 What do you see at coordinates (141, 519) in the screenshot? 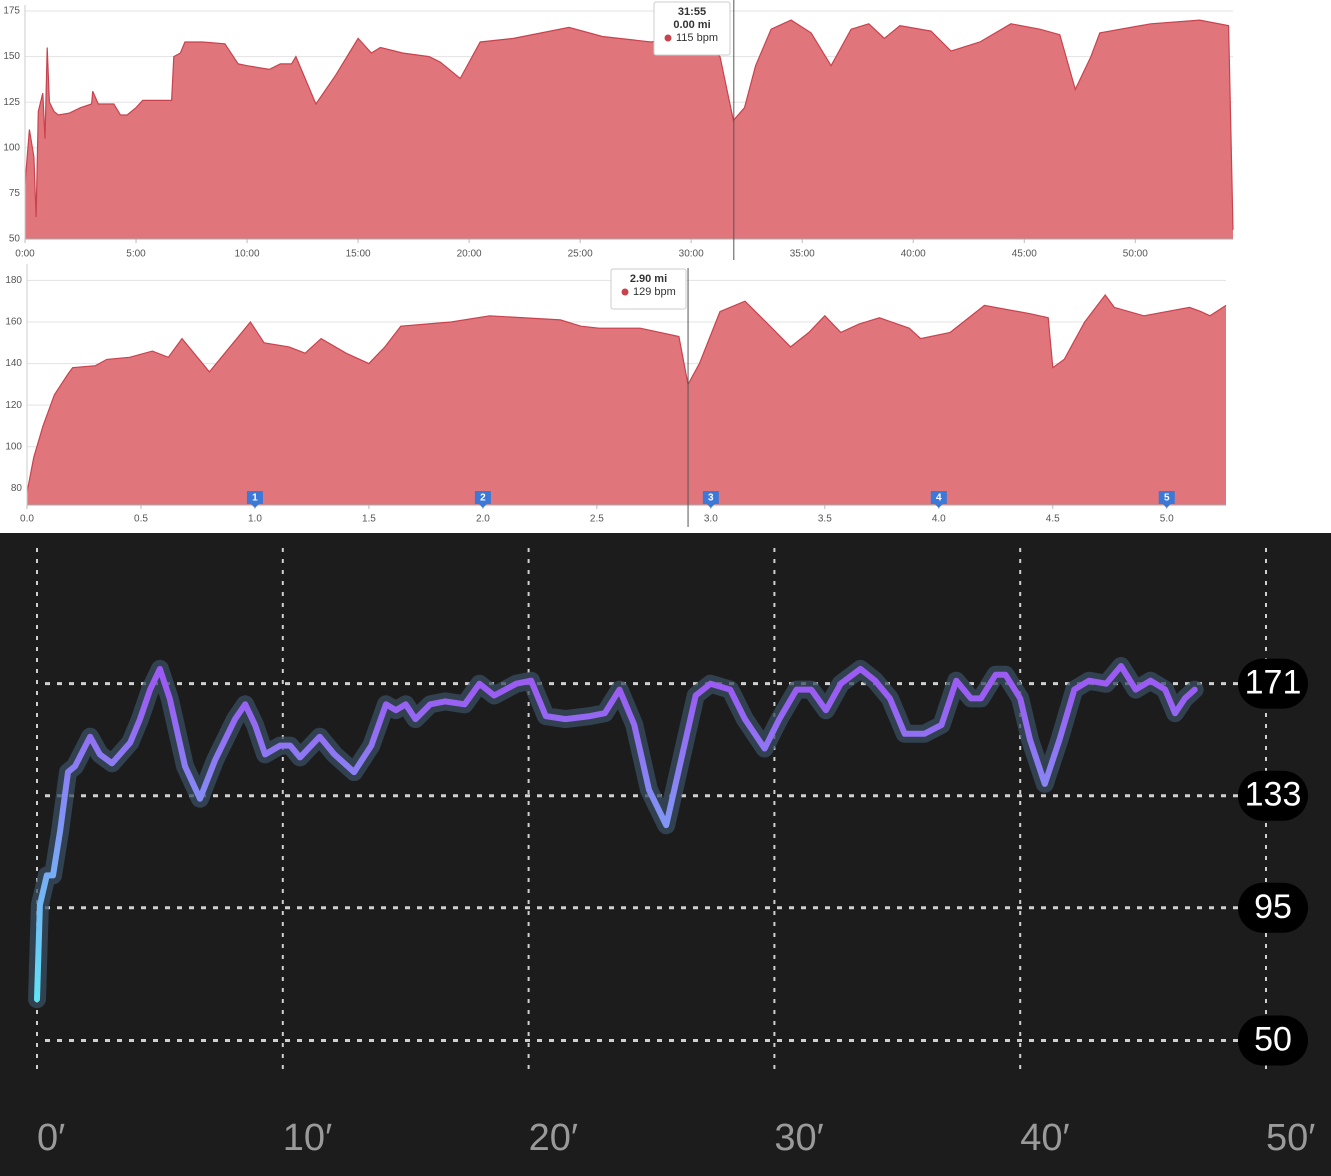
I see `x-tick-label: 0.5` at bounding box center [141, 519].